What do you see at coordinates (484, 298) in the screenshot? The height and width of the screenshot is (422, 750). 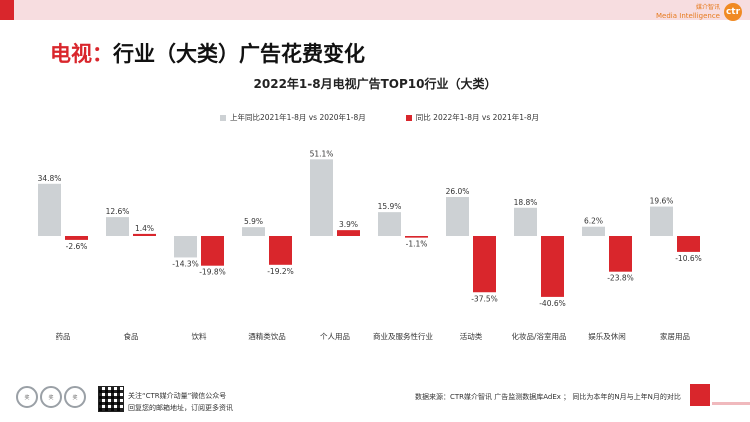 I see `data-label-current: -37.5%` at bounding box center [484, 298].